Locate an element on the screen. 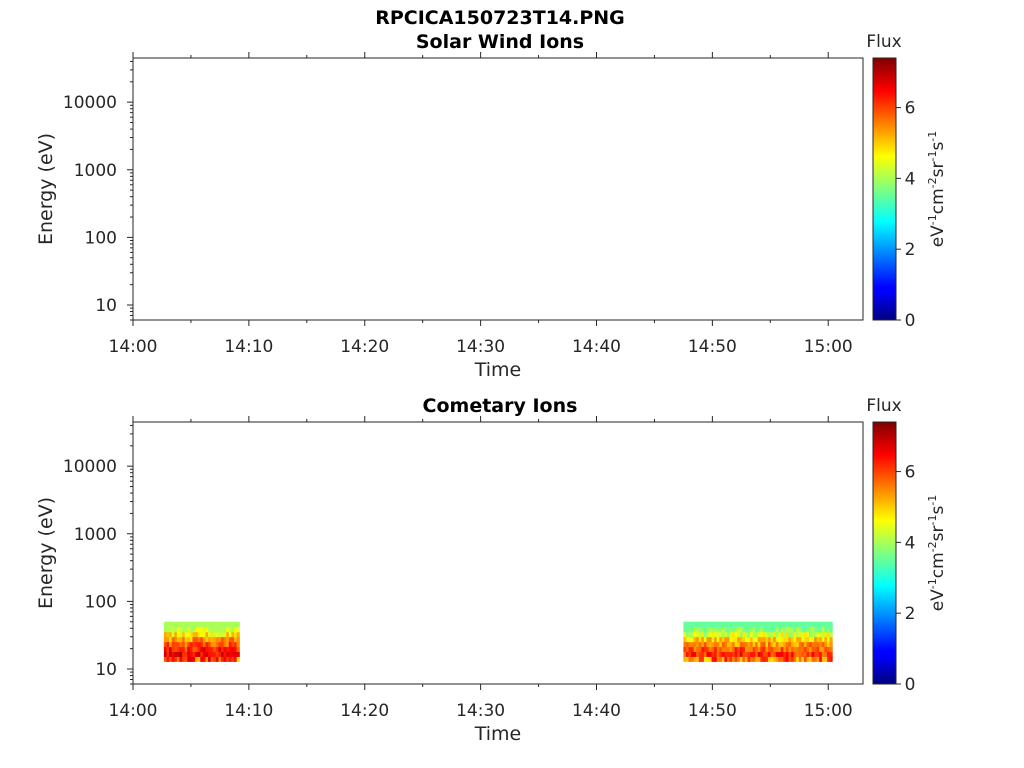 The height and width of the screenshot is (768, 1024). colorbar-tick-label: 2 is located at coordinates (910, 614).